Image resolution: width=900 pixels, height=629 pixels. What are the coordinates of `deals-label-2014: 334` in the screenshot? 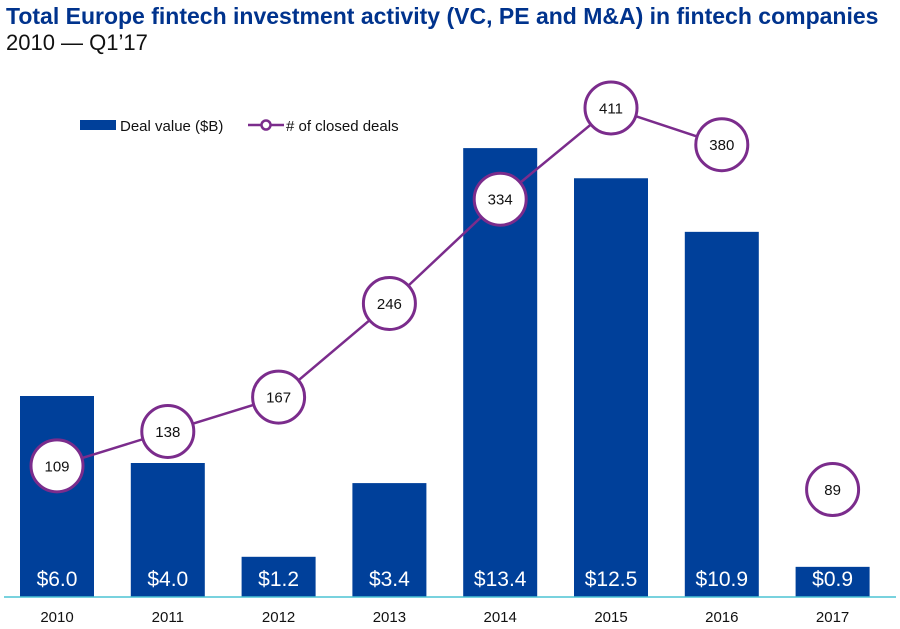 It's located at (500, 200).